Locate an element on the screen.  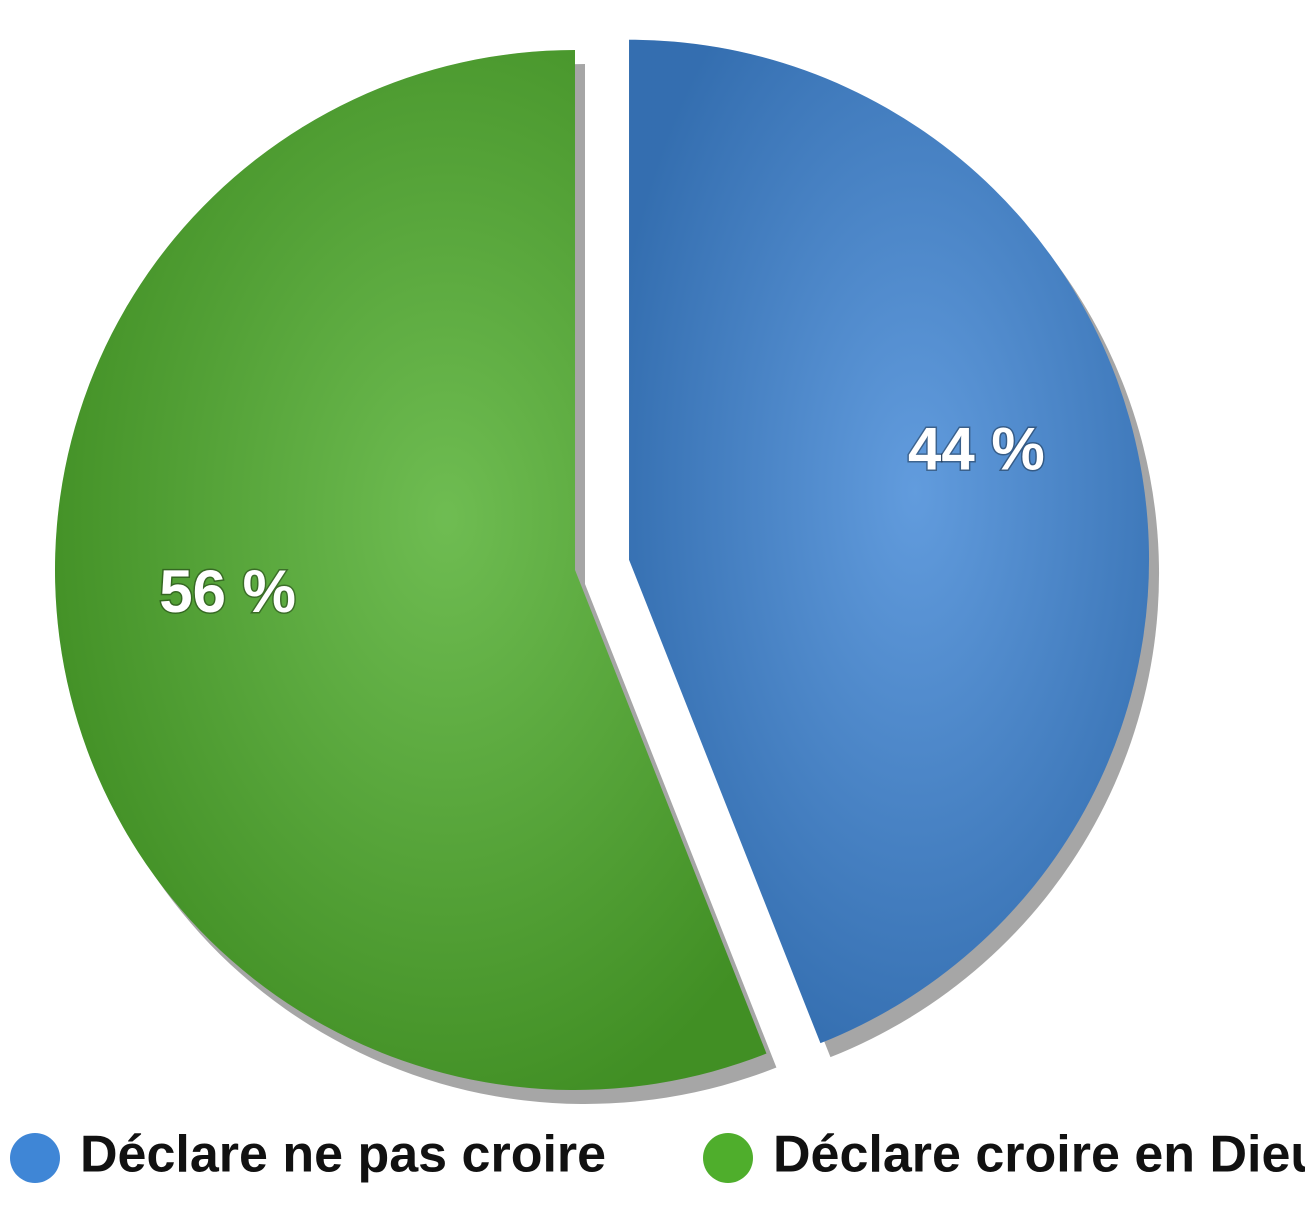
slice-label: 44 % is located at coordinates (976, 448).